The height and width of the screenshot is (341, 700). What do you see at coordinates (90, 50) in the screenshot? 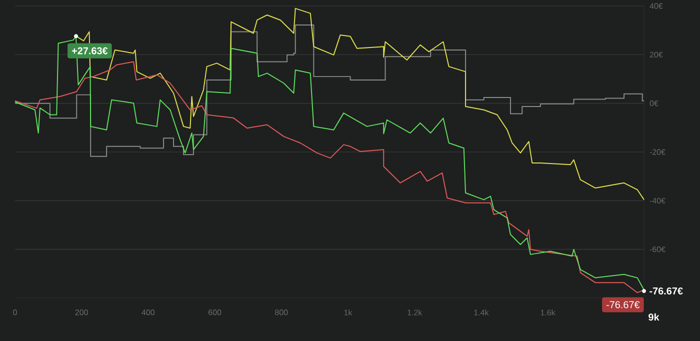
I see `annotation: +27.63€` at bounding box center [90, 50].